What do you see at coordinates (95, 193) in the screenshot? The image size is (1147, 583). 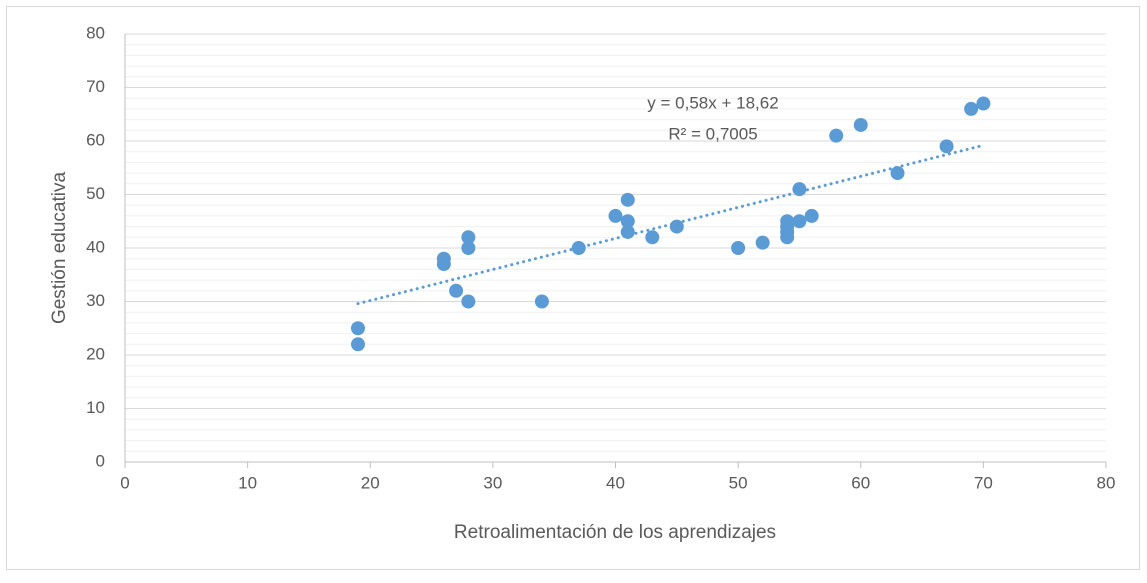 I see `y-tick-label: 50` at bounding box center [95, 193].